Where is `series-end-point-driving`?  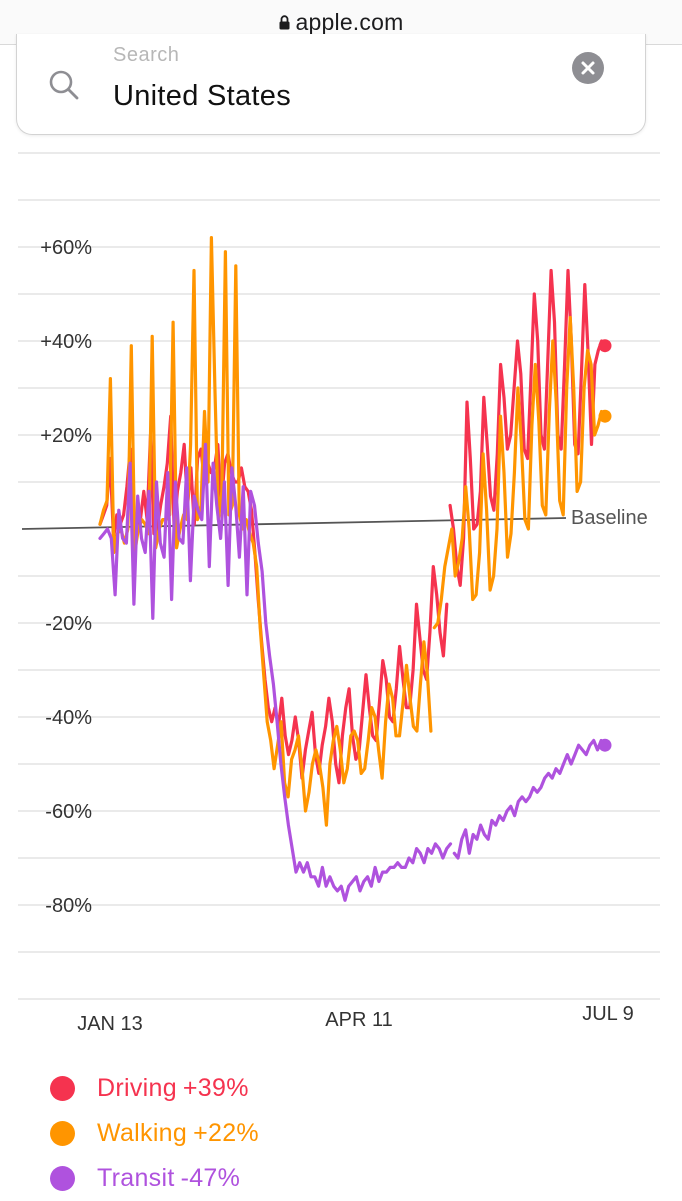
series-end-point-driving is located at coordinates (605, 346).